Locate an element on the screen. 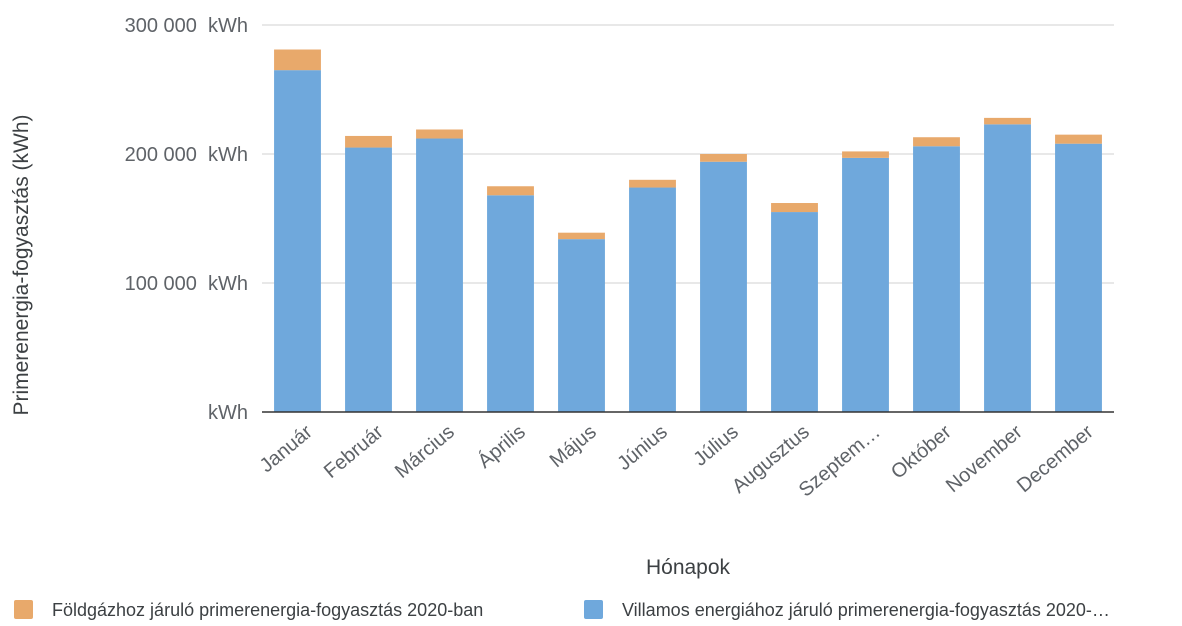 The width and height of the screenshot is (1182, 626). y-tick-label: 200 000 kWh is located at coordinates (186, 155).